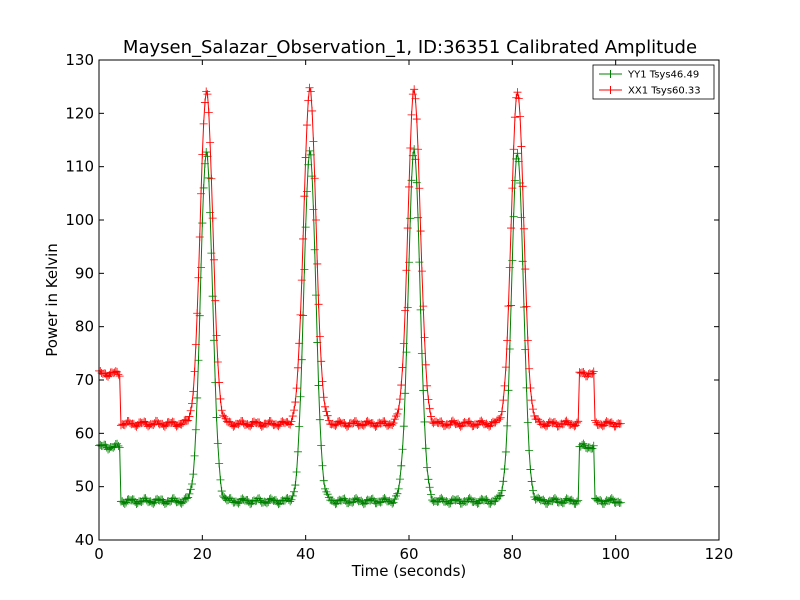 The height and width of the screenshot is (600, 800). What do you see at coordinates (79, 60) in the screenshot?
I see `y-tick-label: 130` at bounding box center [79, 60].